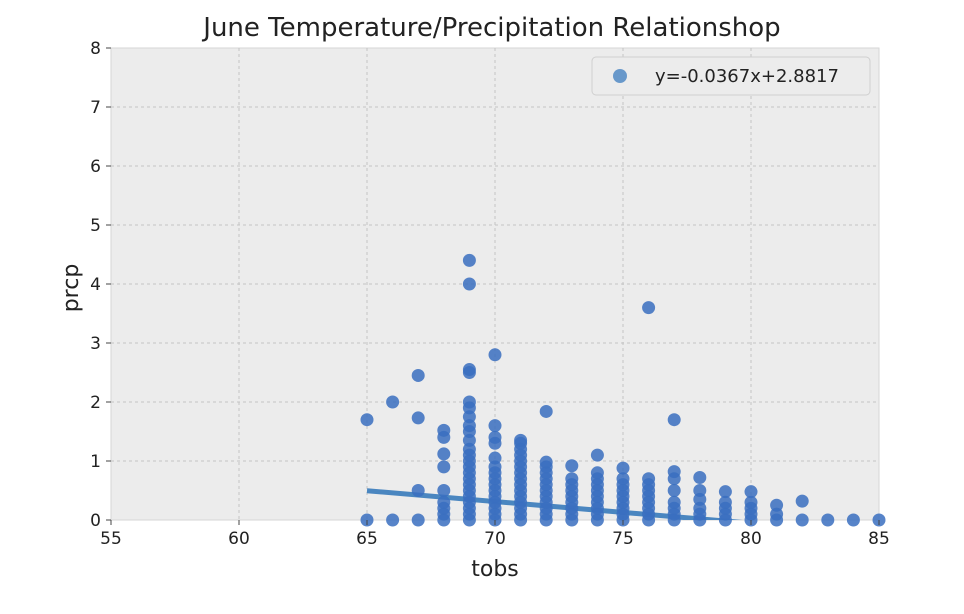 This screenshot has width=964, height=614. What do you see at coordinates (747, 76) in the screenshot?
I see `legend-label: y=-0.0367x+2.8817` at bounding box center [747, 76].